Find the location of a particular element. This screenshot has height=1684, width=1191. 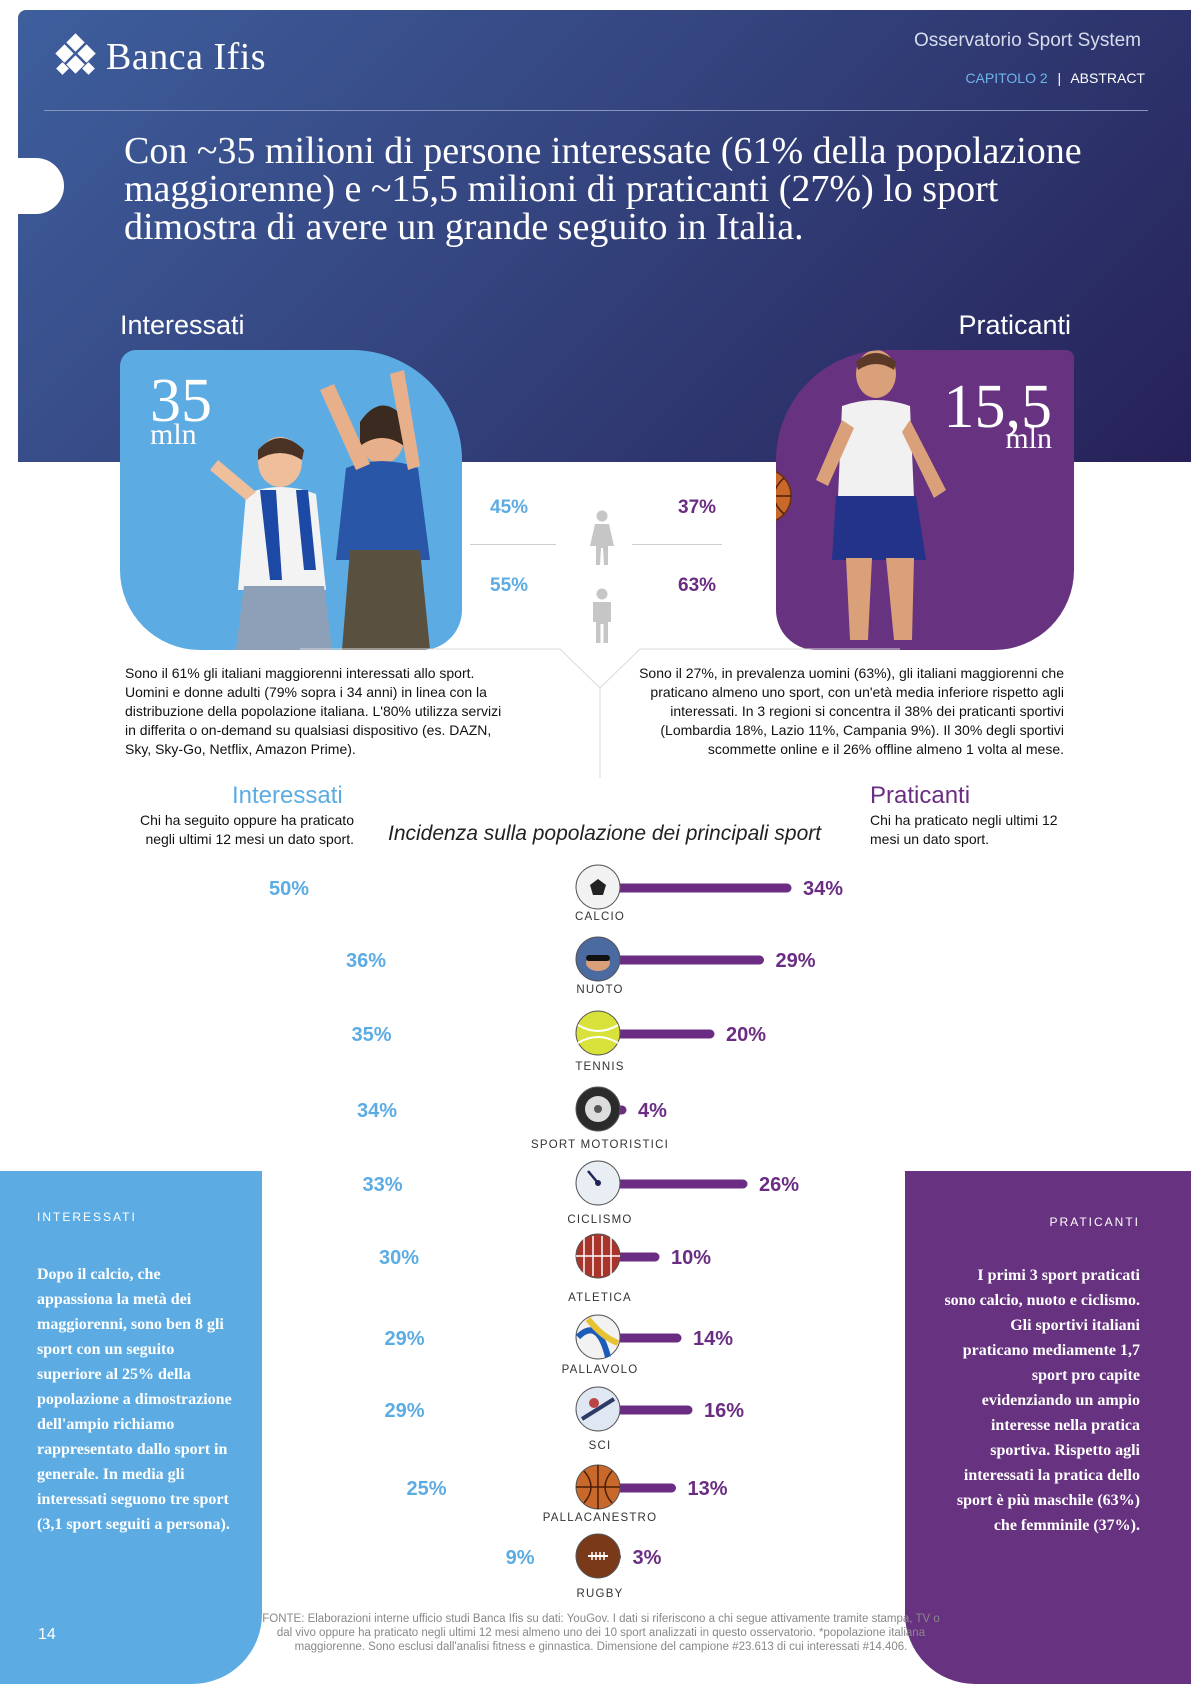

female-icon is located at coordinates (602, 537).